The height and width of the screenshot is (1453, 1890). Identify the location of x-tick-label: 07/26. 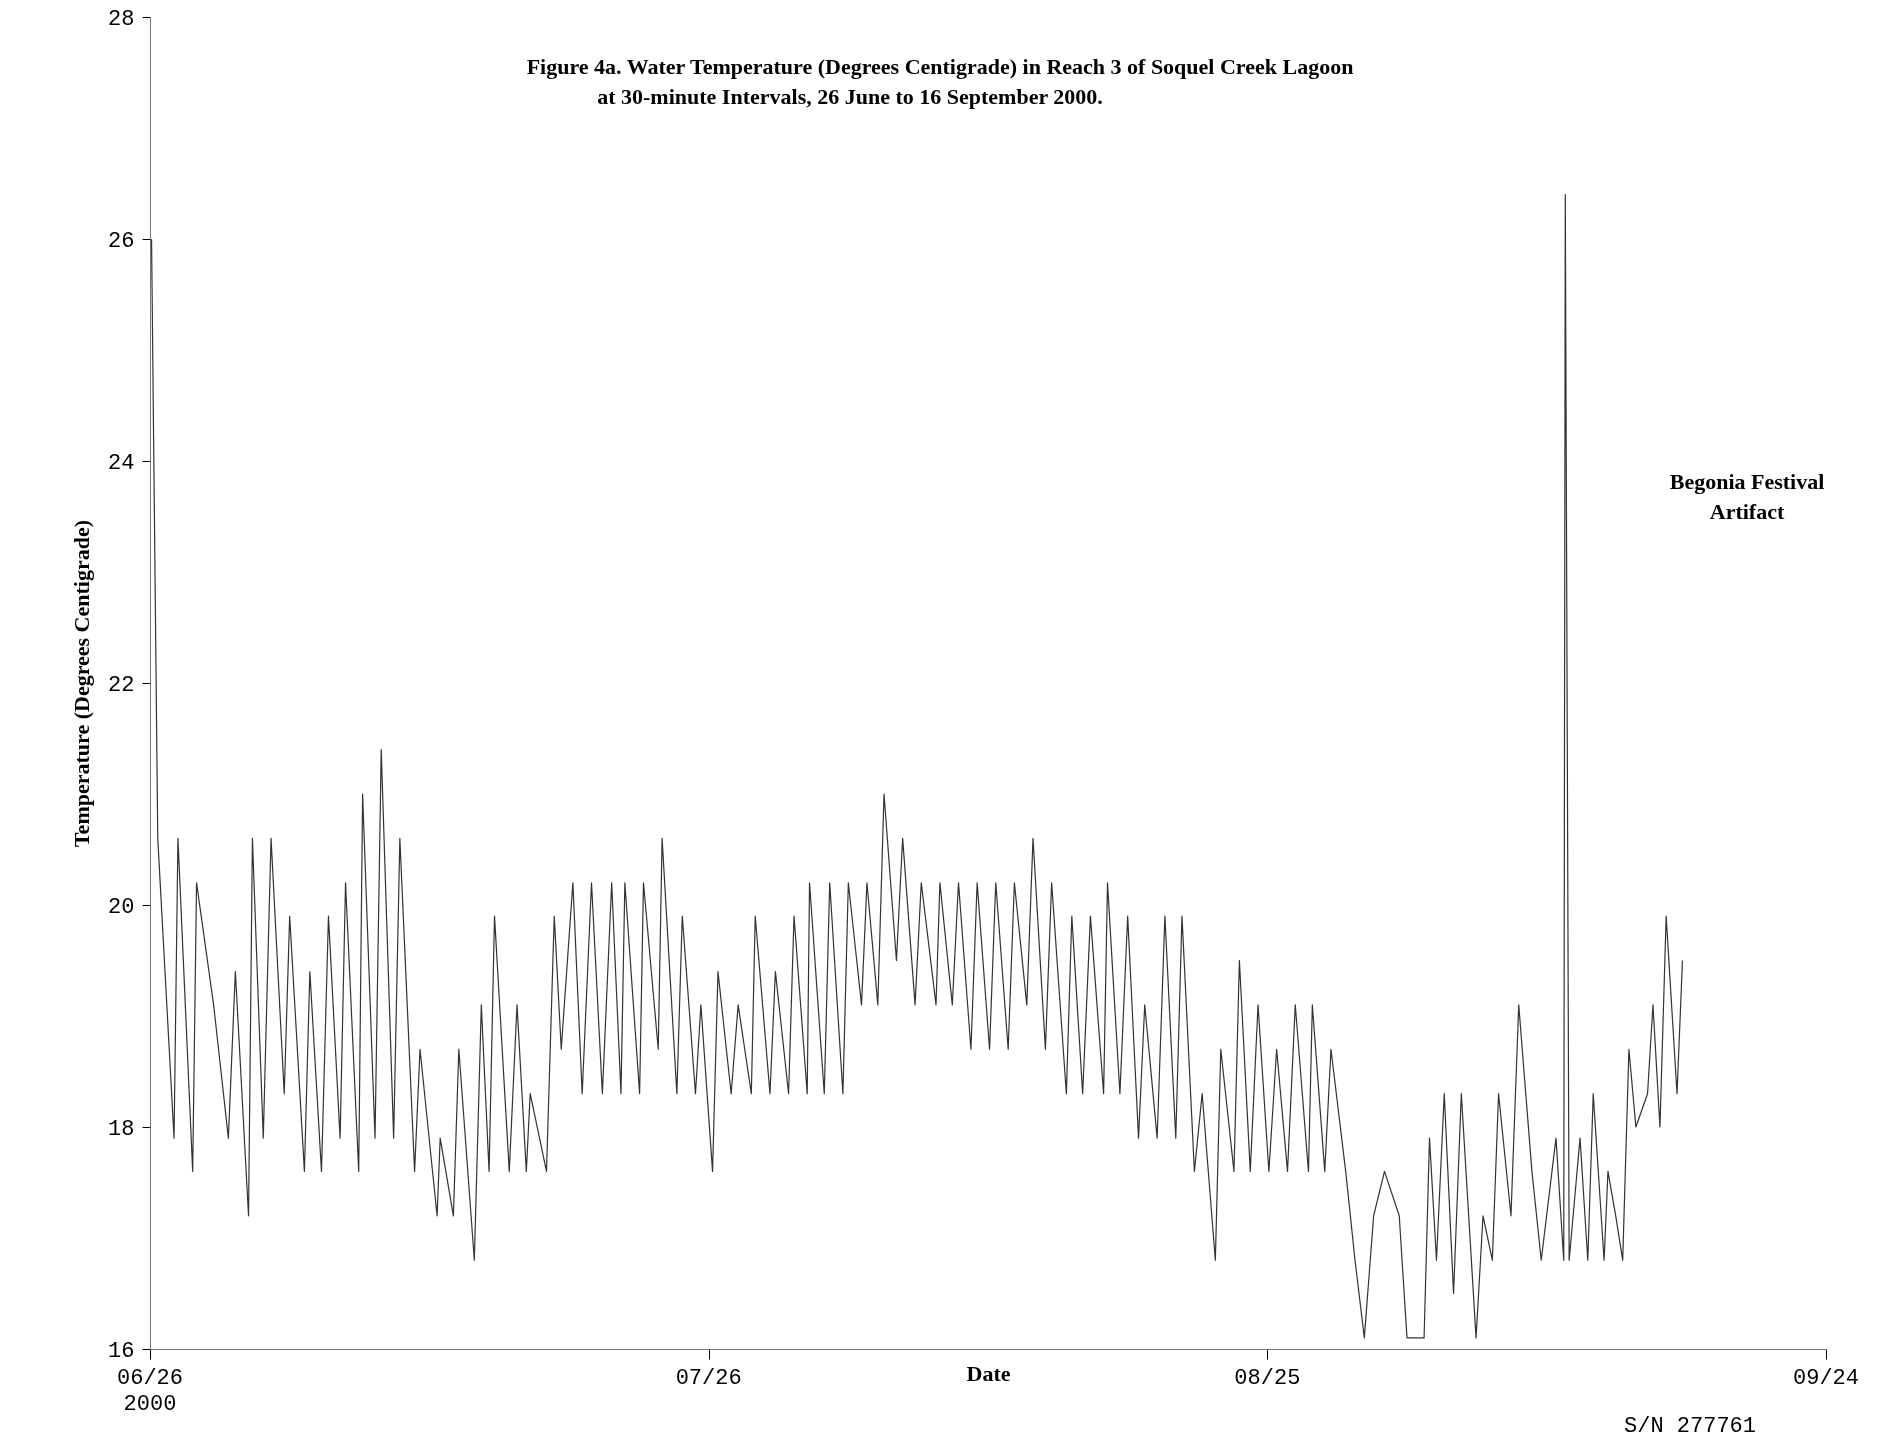
(708, 1378).